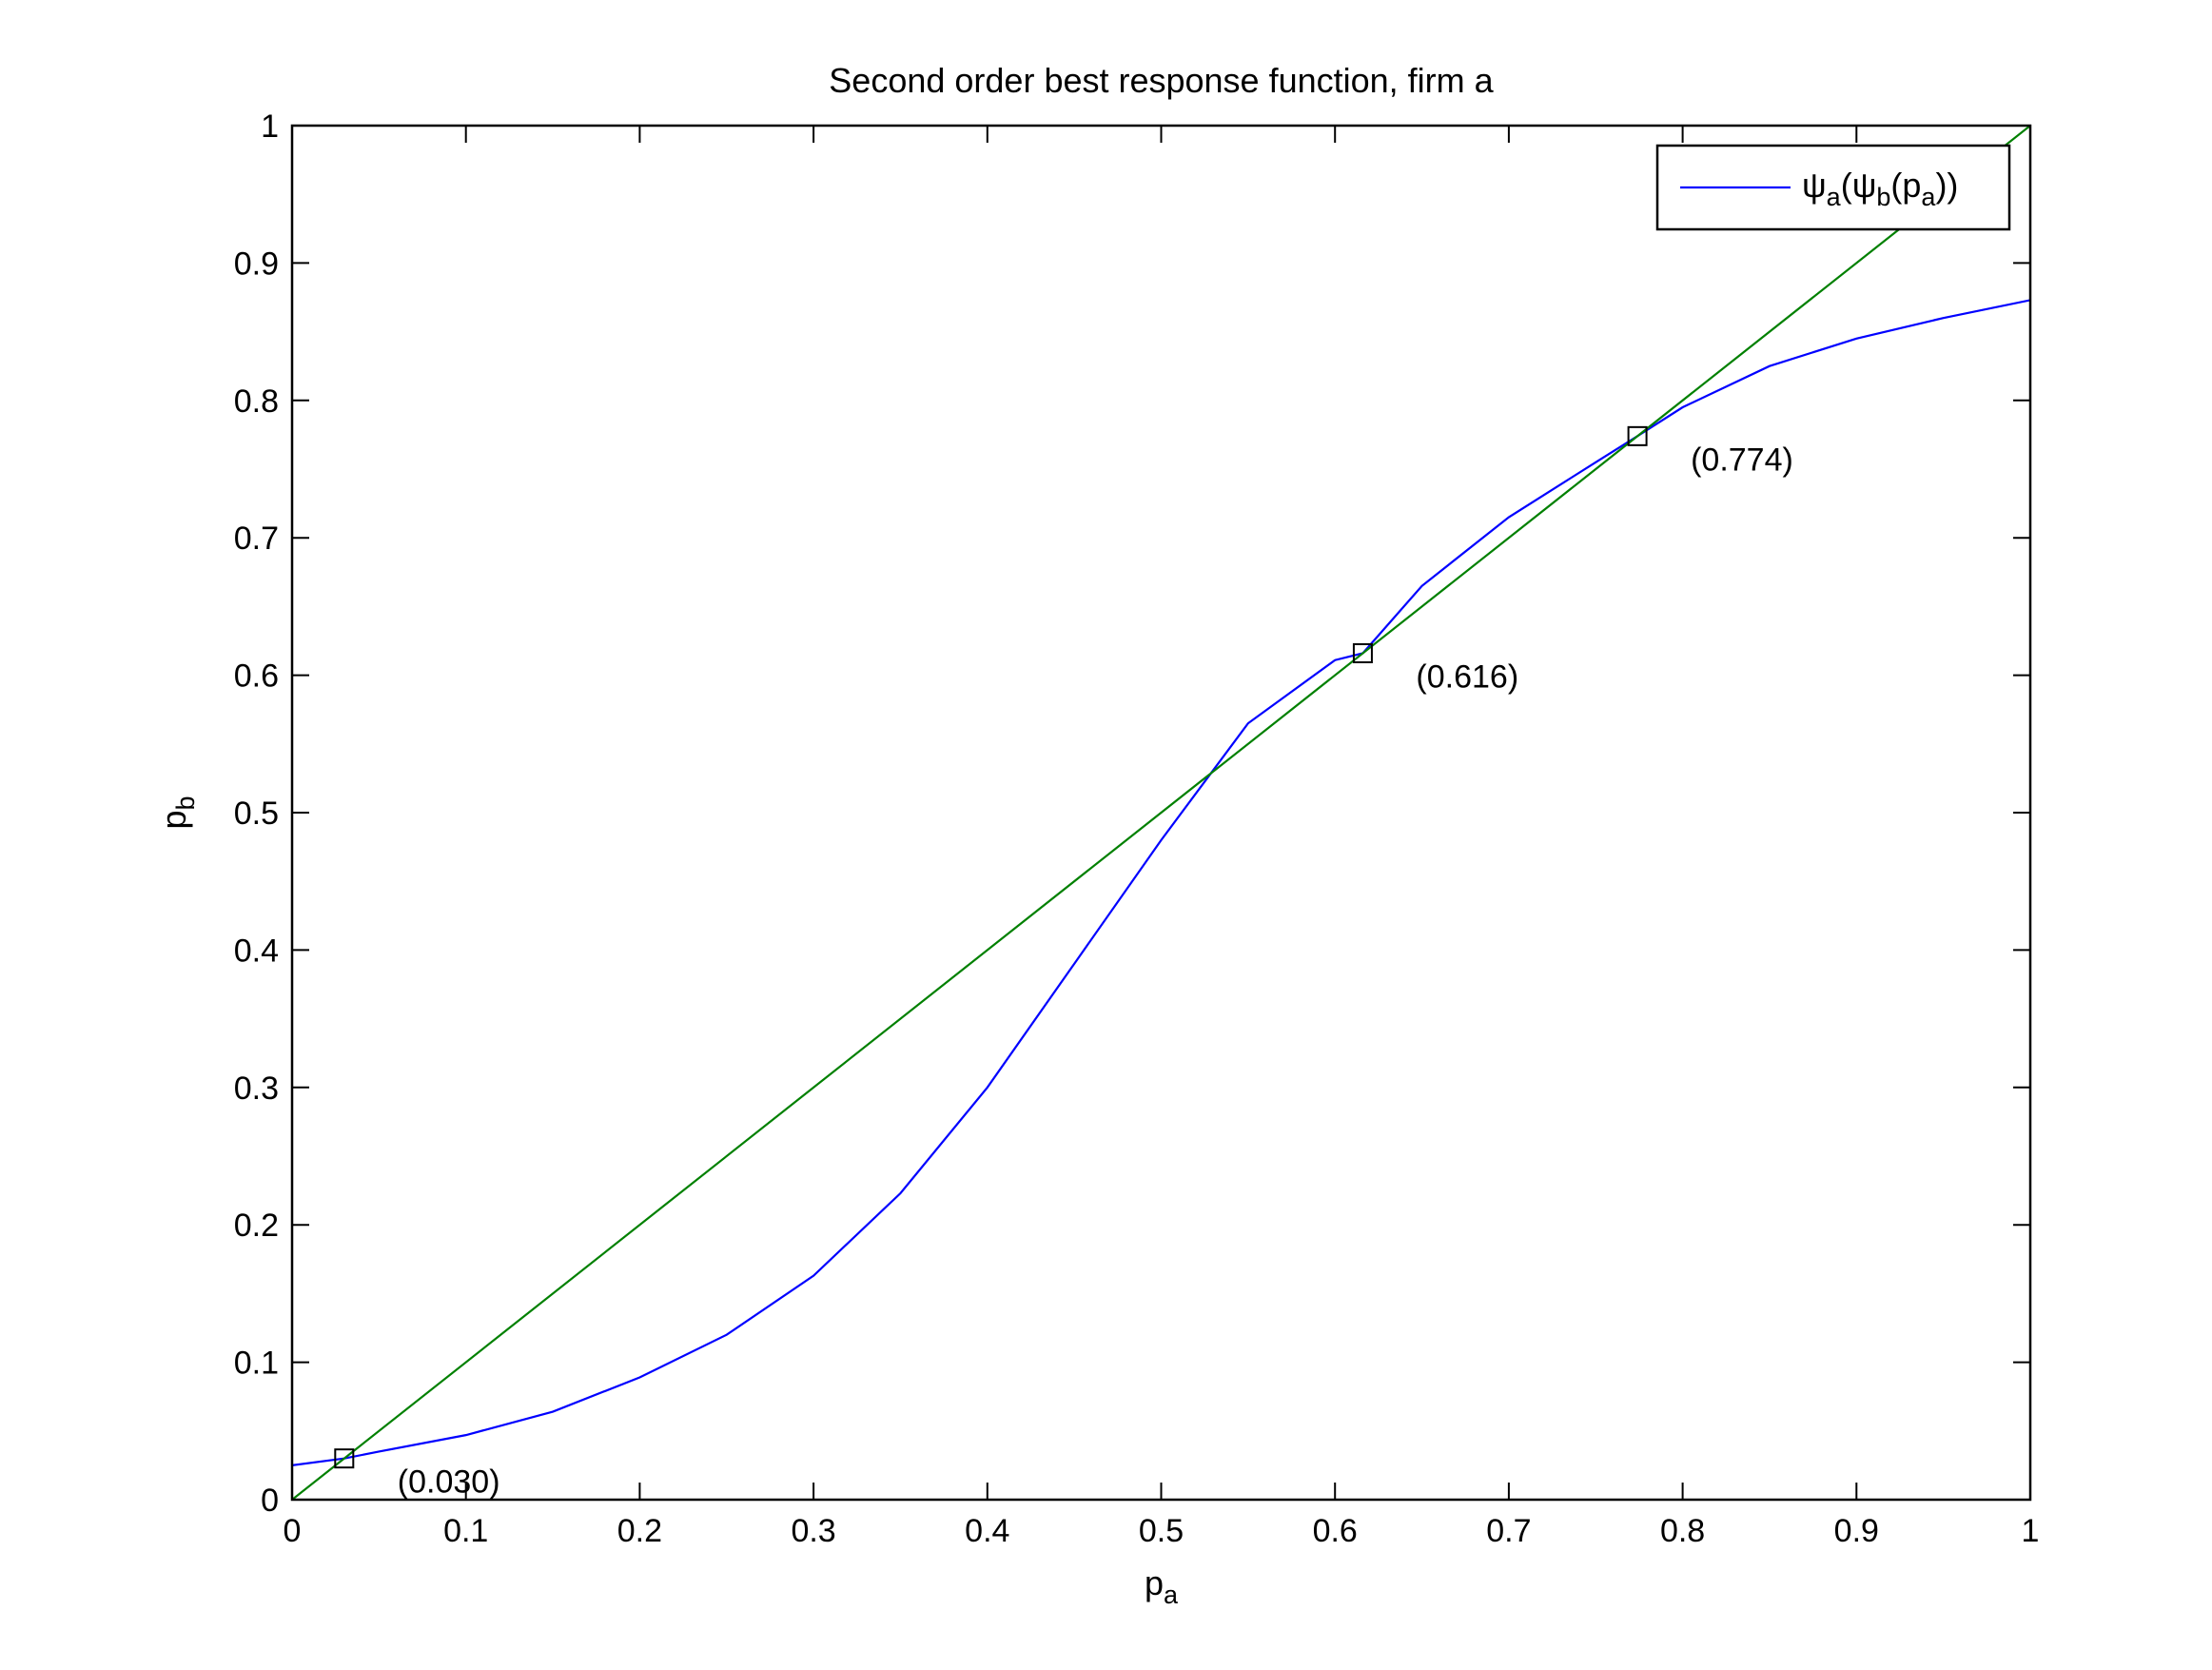 The width and height of the screenshot is (2212, 1670). What do you see at coordinates (185, 803) in the screenshot?
I see `y-axis-label-subscript: b` at bounding box center [185, 803].